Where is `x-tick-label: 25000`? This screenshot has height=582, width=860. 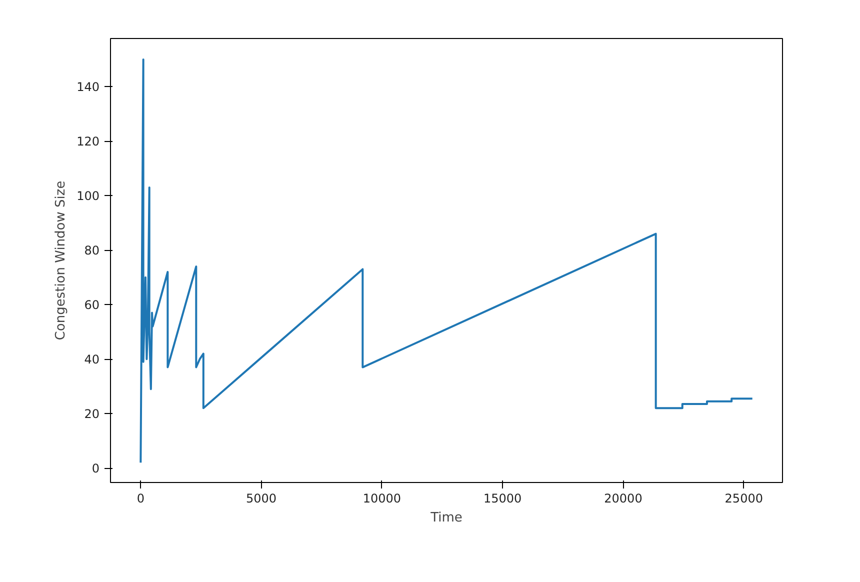 x-tick-label: 25000 is located at coordinates (743, 499).